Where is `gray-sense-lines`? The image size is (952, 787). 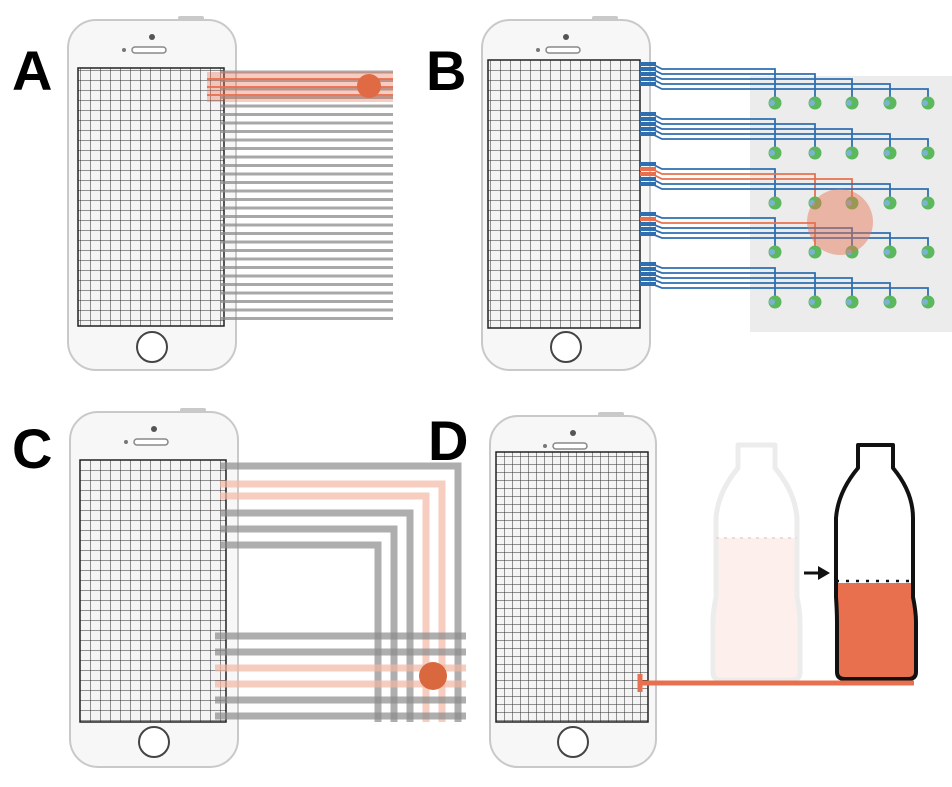 gray-sense-lines is located at coordinates (306, 195).